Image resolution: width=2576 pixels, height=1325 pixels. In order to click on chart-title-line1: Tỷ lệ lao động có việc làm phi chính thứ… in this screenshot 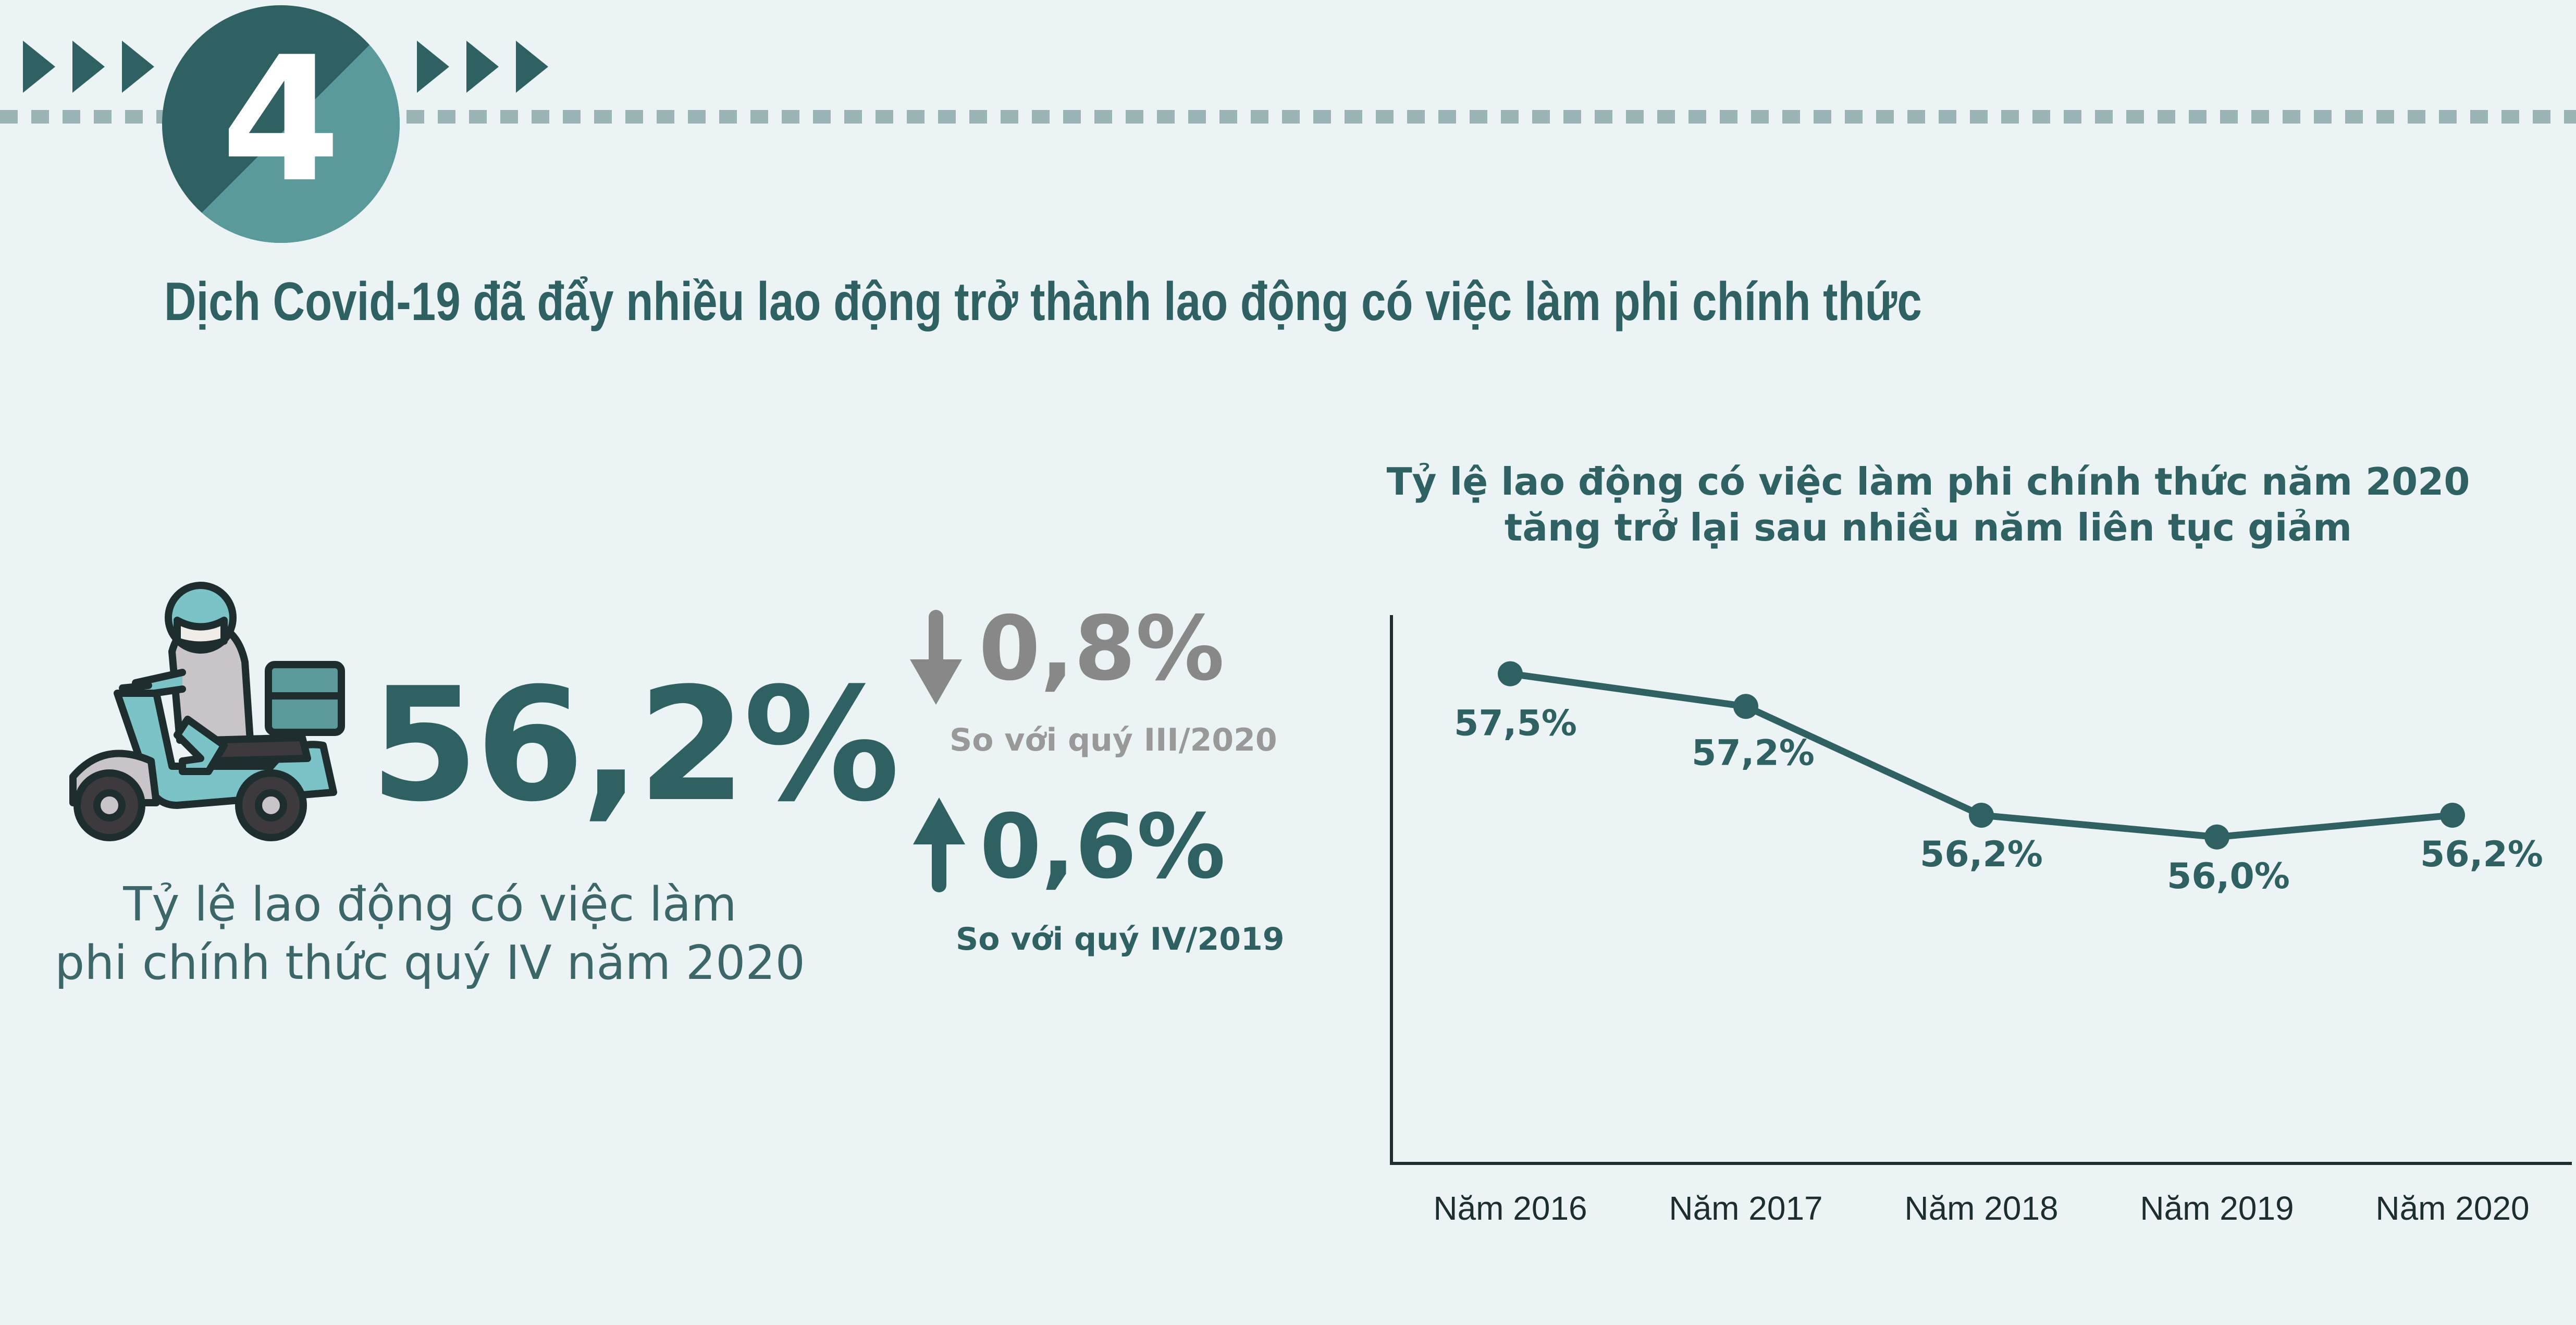, I will do `click(1928, 482)`.